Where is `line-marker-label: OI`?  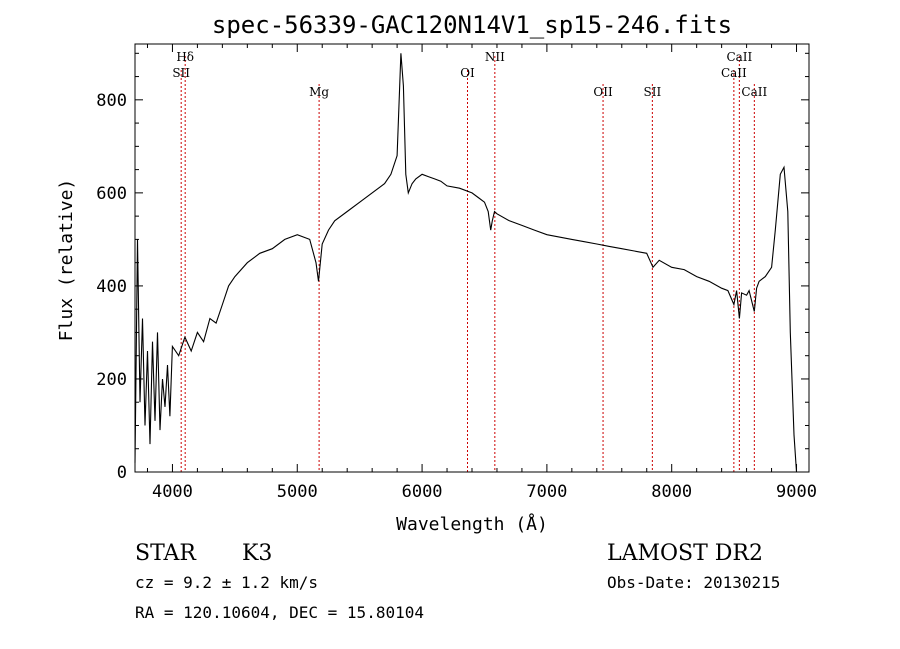
line-marker-label: OI is located at coordinates (467, 73).